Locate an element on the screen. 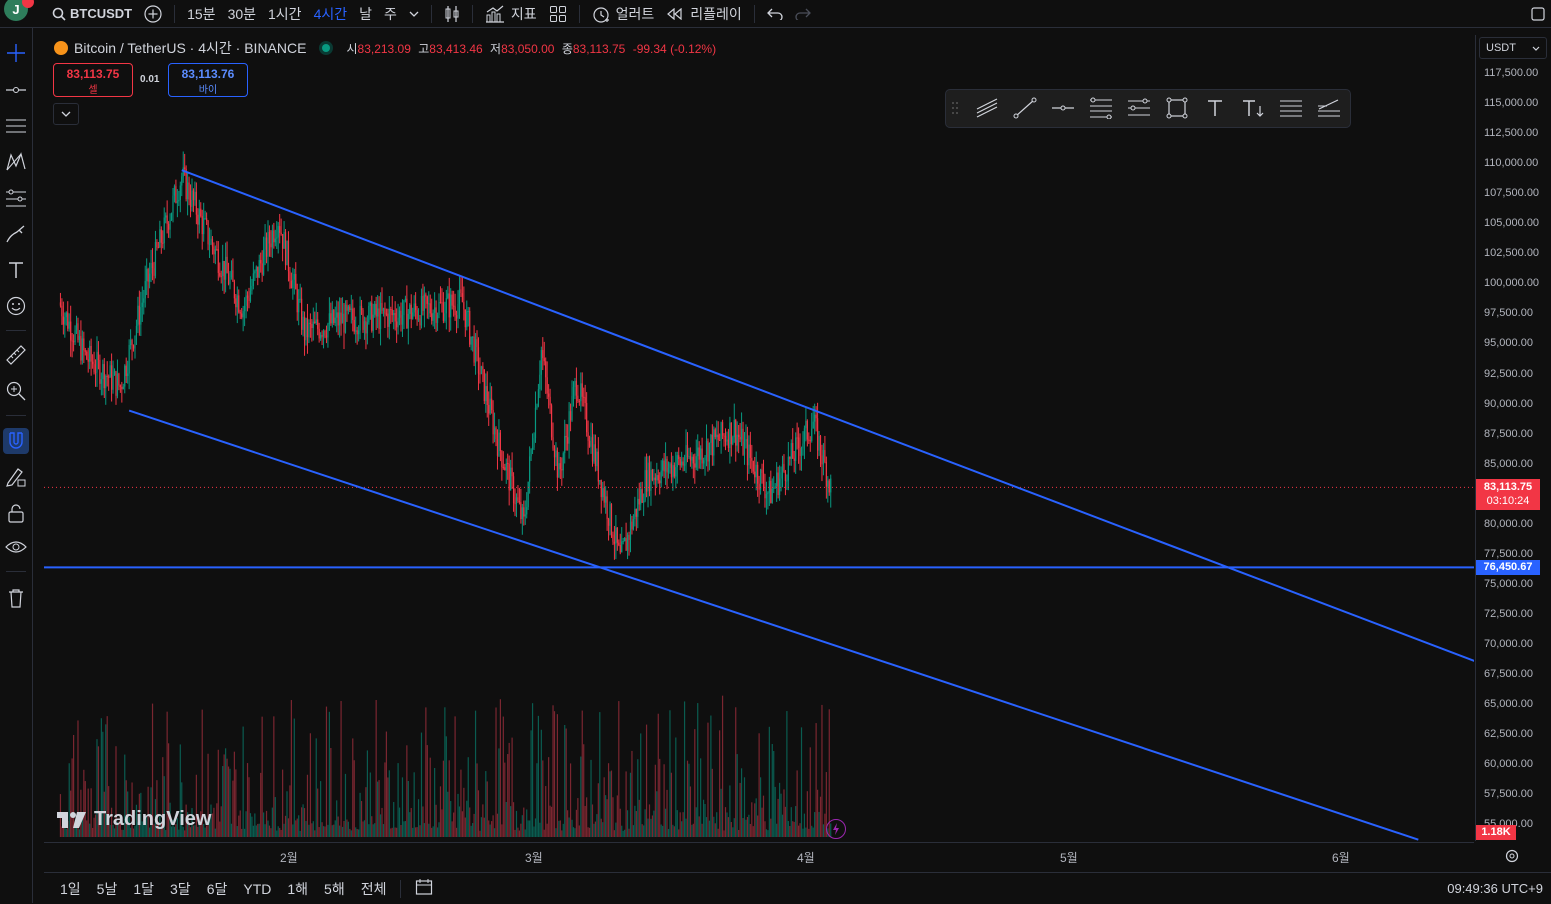 The height and width of the screenshot is (904, 1551). interval-1h: 1시간 is located at coordinates (285, 13).